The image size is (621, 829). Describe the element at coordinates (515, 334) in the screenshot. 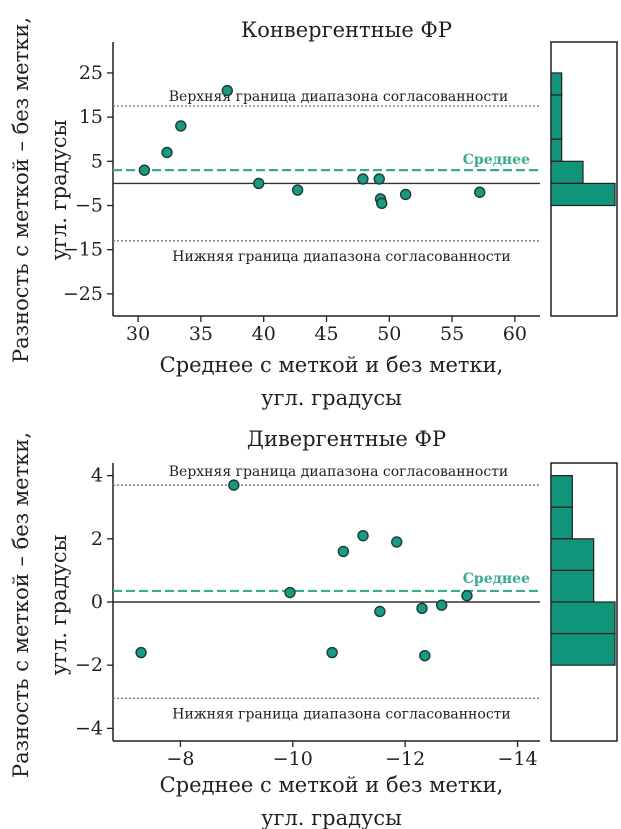

I see `x-tick-label: 60` at that location.